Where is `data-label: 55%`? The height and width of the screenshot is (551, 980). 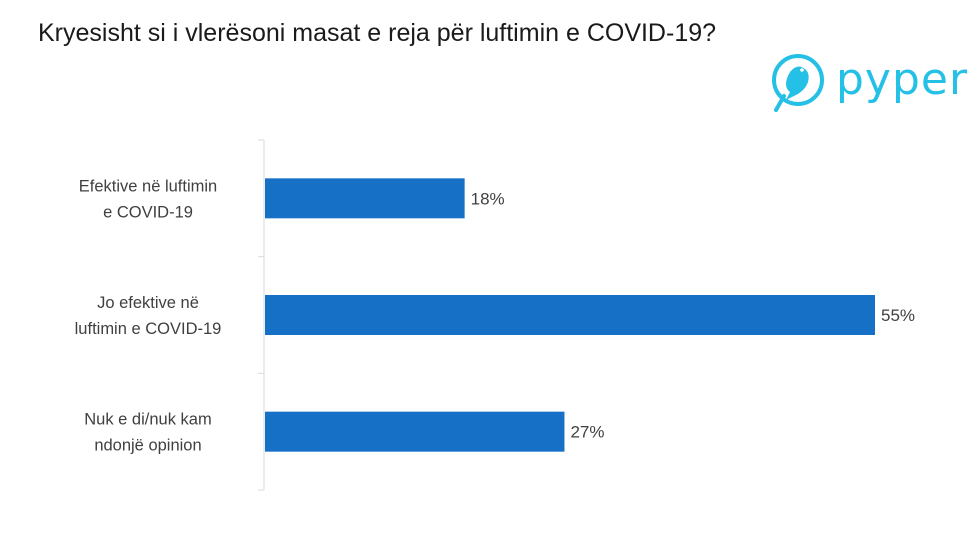 data-label: 55% is located at coordinates (898, 315).